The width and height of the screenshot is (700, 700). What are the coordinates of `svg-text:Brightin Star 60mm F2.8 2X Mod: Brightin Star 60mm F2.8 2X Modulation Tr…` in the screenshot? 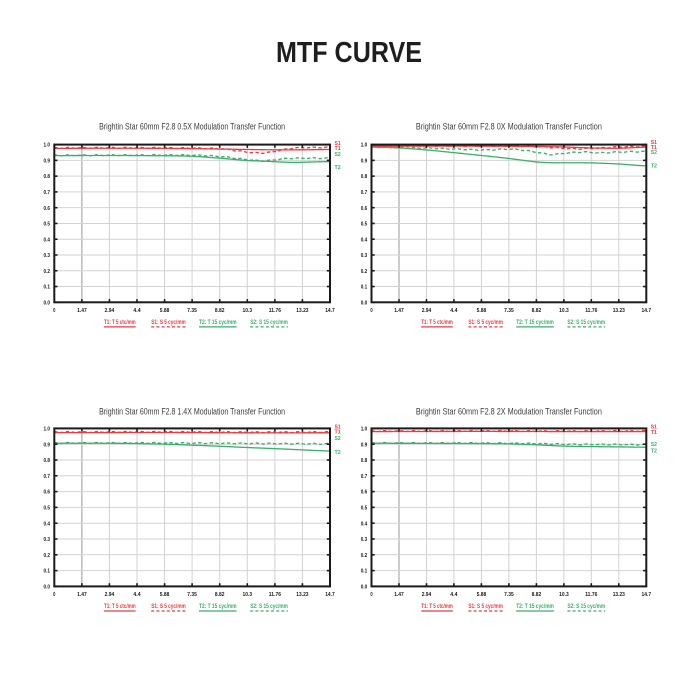 It's located at (509, 411).